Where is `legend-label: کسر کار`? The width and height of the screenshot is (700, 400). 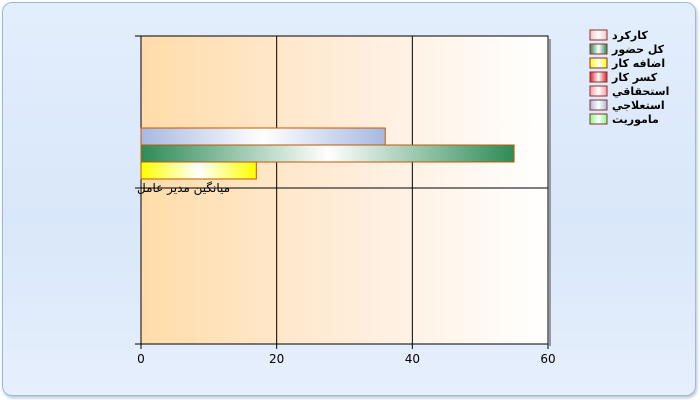
legend-label: کسر کار is located at coordinates (634, 77).